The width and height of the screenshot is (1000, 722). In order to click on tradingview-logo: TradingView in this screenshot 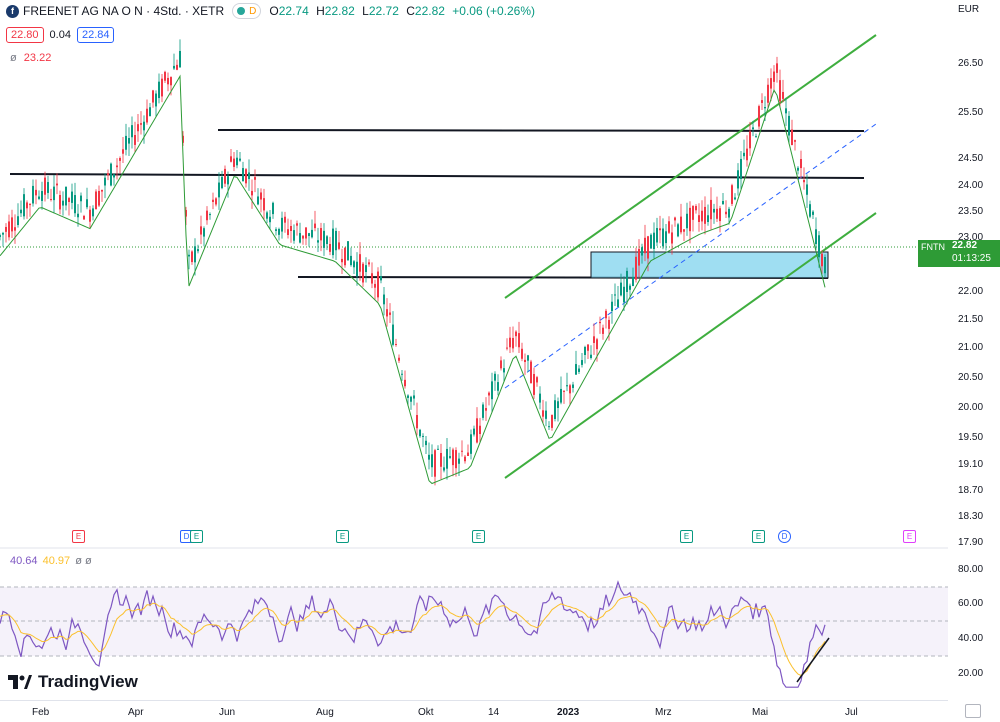, I will do `click(73, 682)`.